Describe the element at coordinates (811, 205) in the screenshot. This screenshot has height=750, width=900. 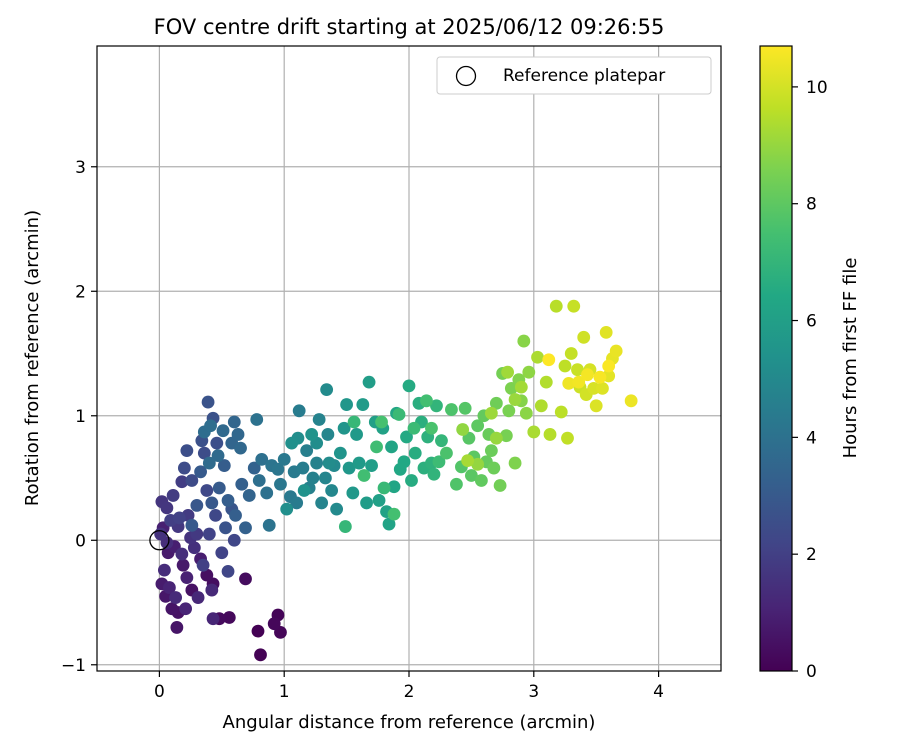
I see `colorbar-tick-label: 8` at that location.